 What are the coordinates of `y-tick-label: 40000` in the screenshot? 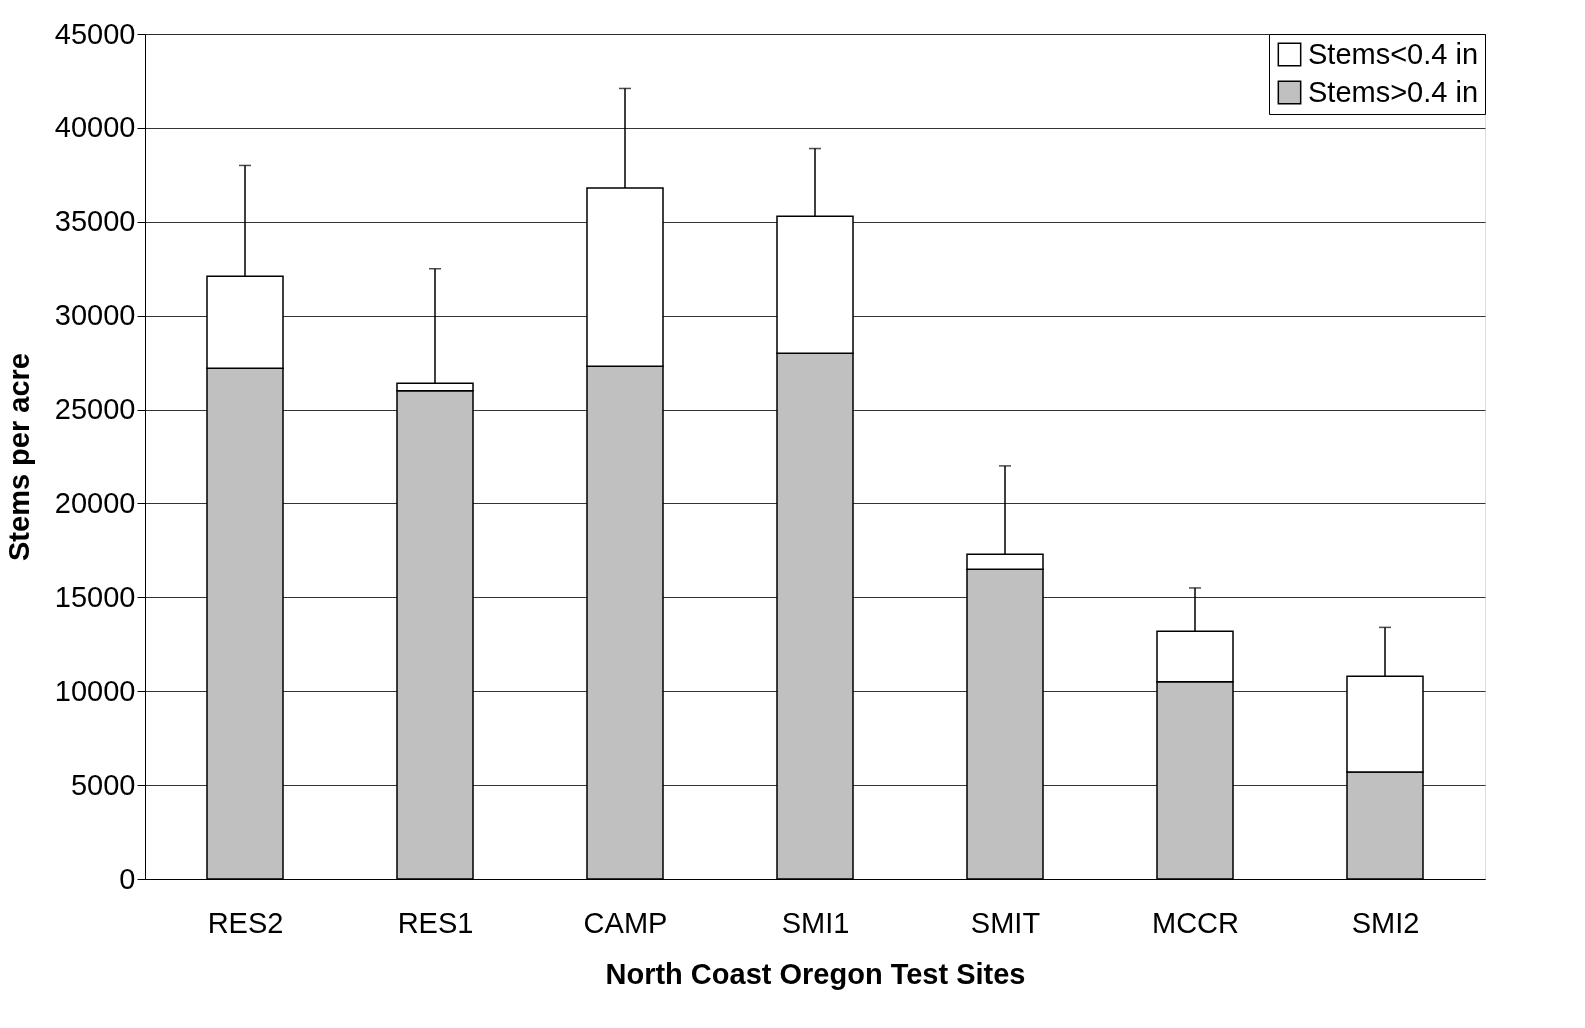 It's located at (95, 127).